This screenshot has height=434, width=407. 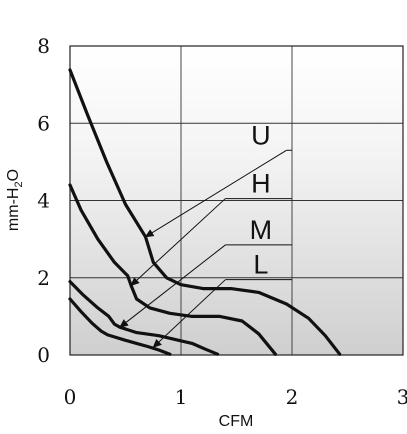 I want to click on curve-label-L: L, so click(x=260, y=265).